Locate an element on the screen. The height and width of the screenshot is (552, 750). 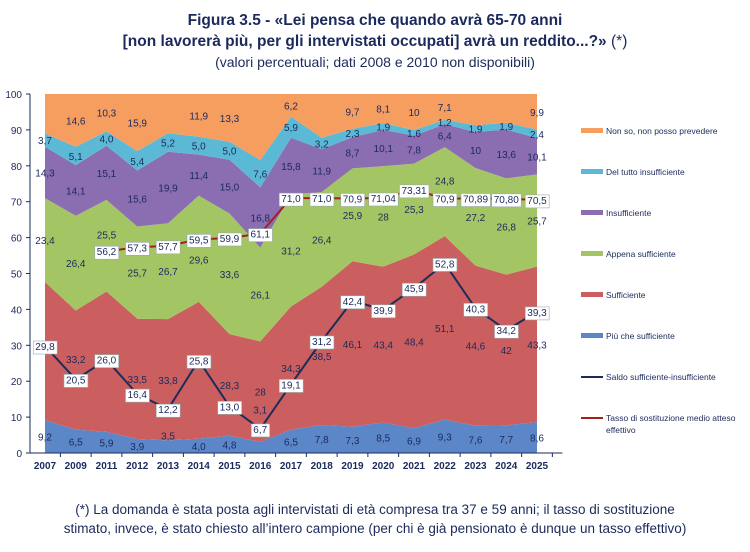
line-data-label: 39,3 is located at coordinates (537, 313).